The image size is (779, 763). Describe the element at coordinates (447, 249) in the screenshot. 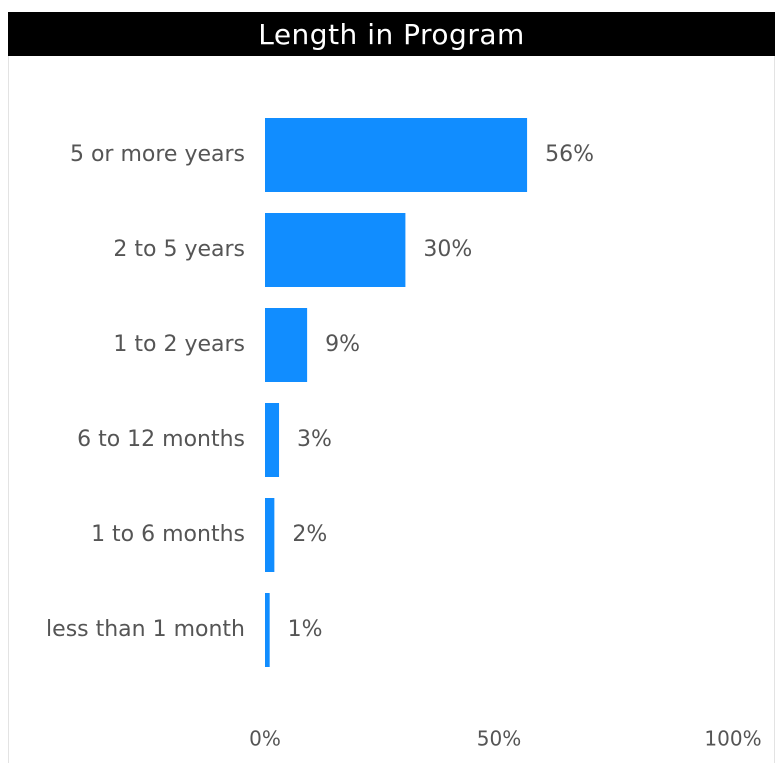

I see `value-label-2-to-5-years: 30%` at that location.